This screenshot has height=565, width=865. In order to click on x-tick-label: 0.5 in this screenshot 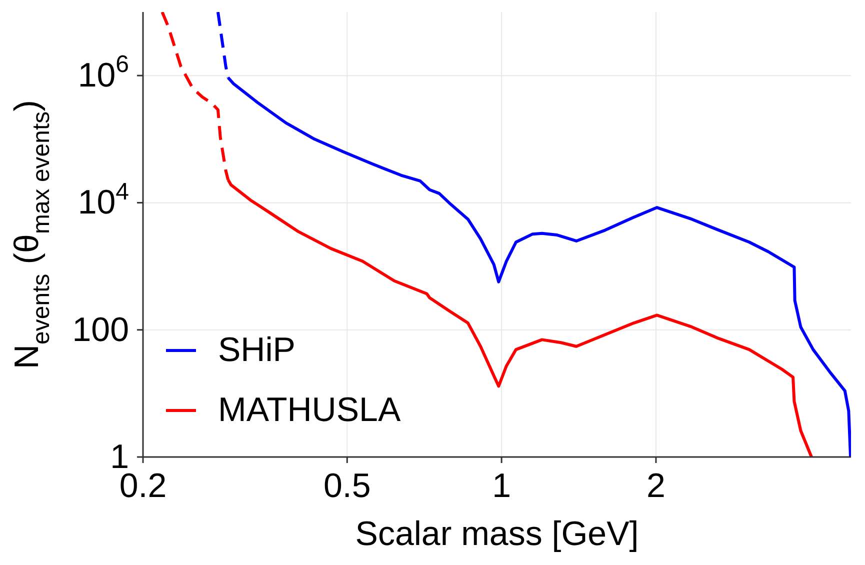, I will do `click(347, 486)`.